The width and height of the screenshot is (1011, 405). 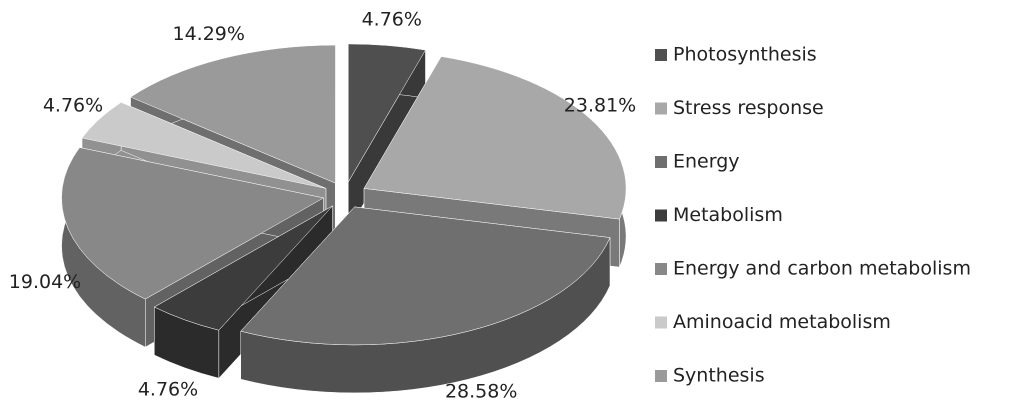 What do you see at coordinates (481, 392) in the screenshot?
I see `data-label: 28.58%` at bounding box center [481, 392].